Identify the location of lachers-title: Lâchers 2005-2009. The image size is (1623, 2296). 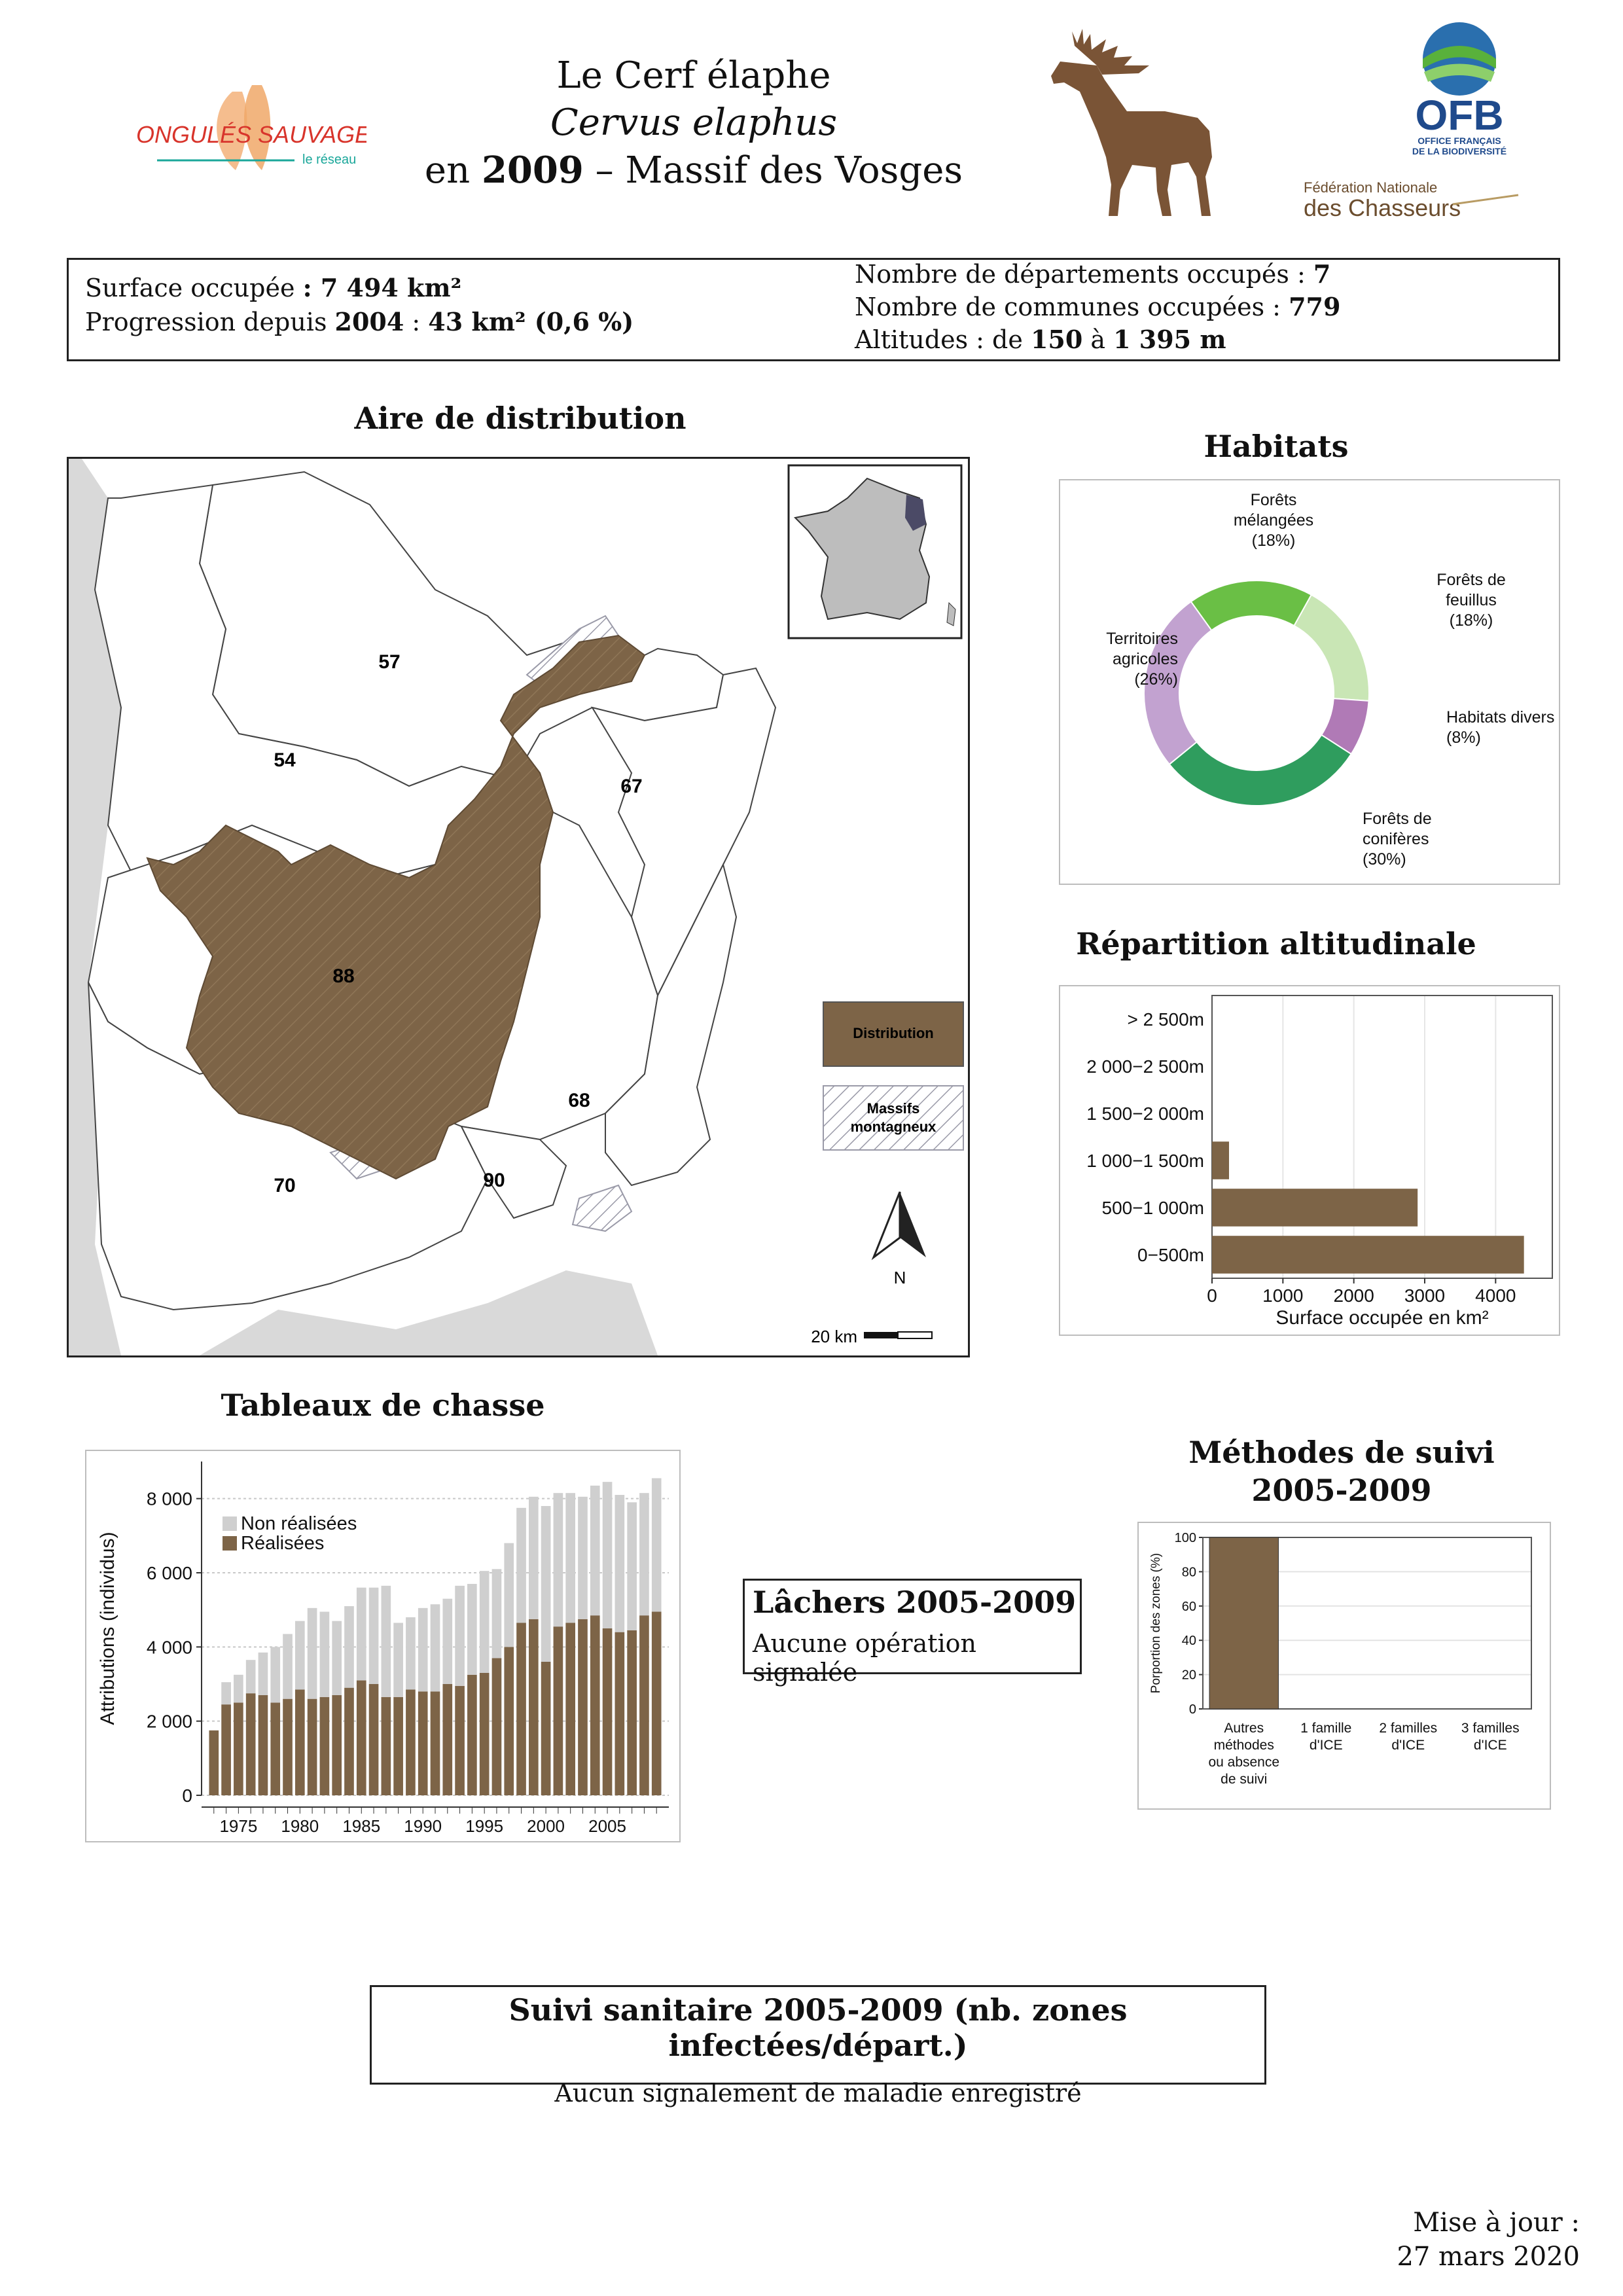
(915, 1602).